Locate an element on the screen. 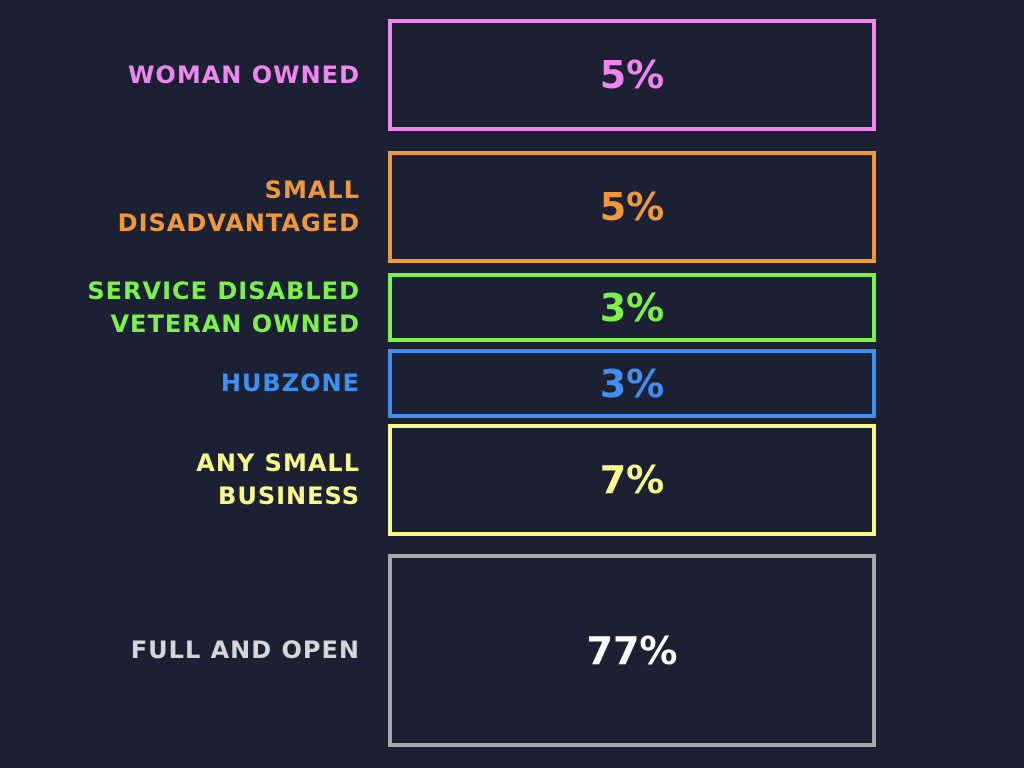 The width and height of the screenshot is (1024, 768). category-label-line: BUSINESS is located at coordinates (289, 496).